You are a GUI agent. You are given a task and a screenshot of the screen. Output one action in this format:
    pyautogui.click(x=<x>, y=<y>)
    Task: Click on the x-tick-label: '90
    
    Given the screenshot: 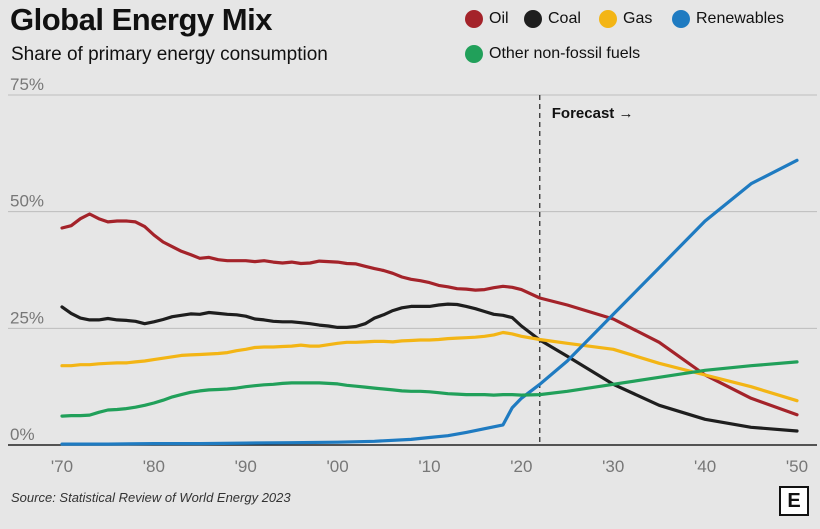 What is the action you would take?
    pyautogui.click(x=246, y=466)
    